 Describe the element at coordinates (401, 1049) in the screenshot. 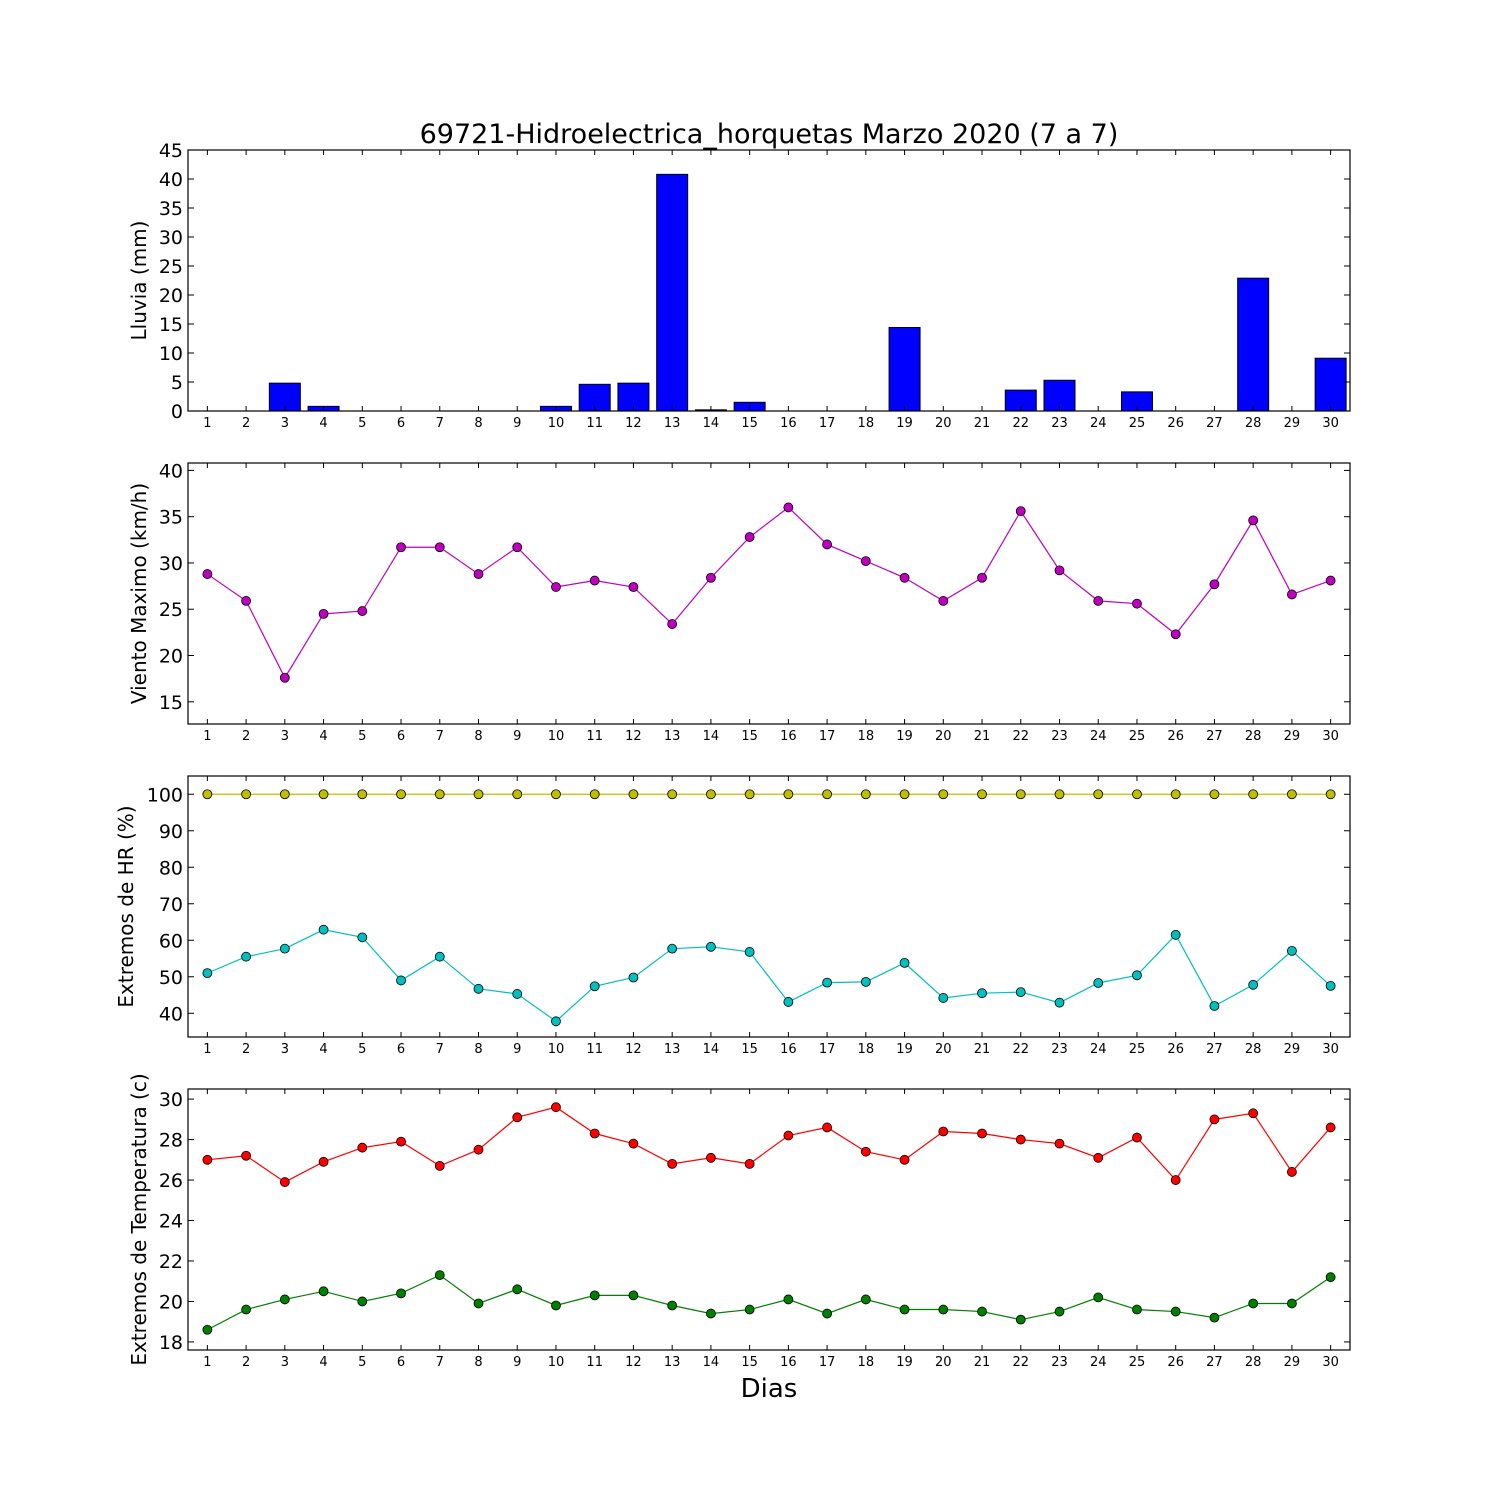

I see `x-tick-label: 6` at that location.